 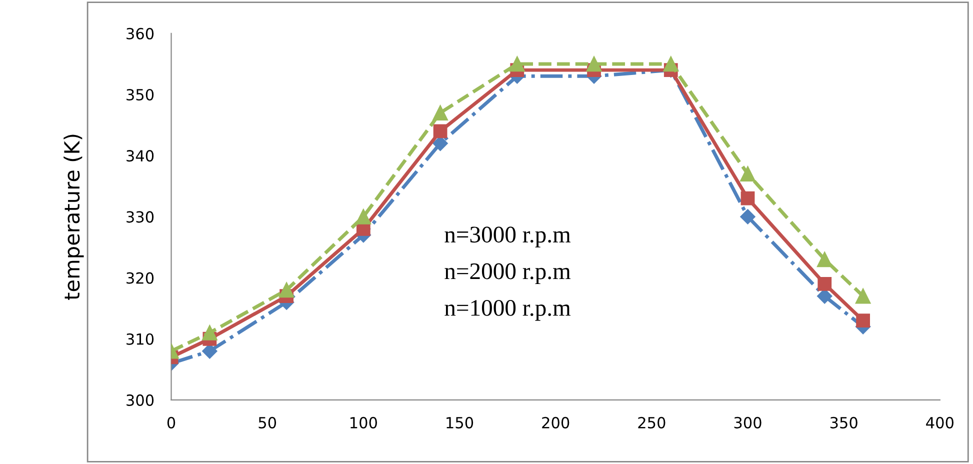 I want to click on x-tick-label: 200, so click(x=556, y=422).